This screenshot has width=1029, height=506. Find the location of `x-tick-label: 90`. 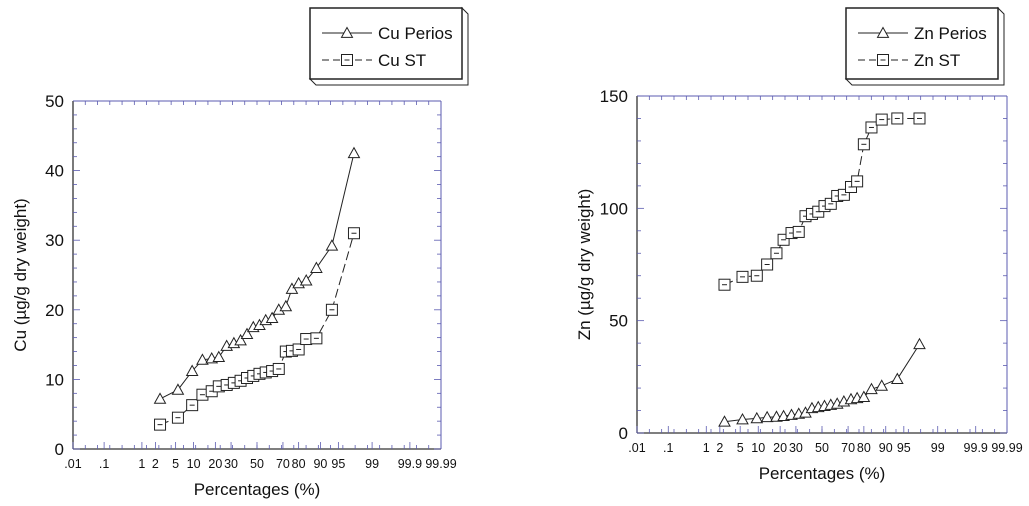

x-tick-label: 90 is located at coordinates (886, 448).